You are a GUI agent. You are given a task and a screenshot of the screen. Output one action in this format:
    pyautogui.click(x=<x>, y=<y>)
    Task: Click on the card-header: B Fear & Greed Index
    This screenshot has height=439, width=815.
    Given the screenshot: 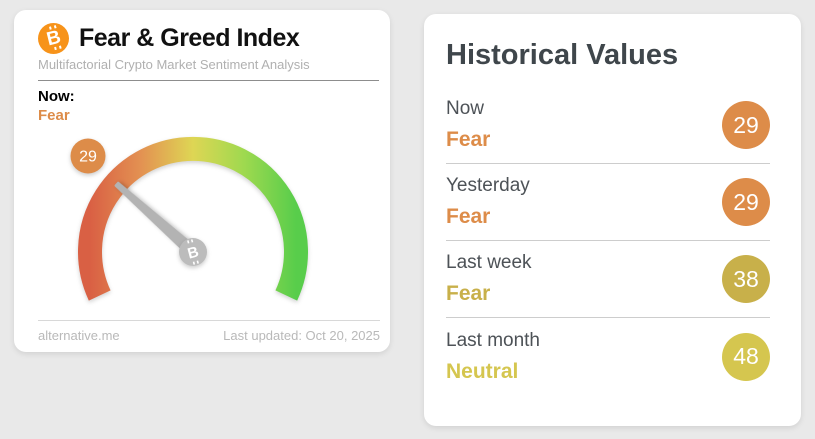 What is the action you would take?
    pyautogui.click(x=202, y=38)
    